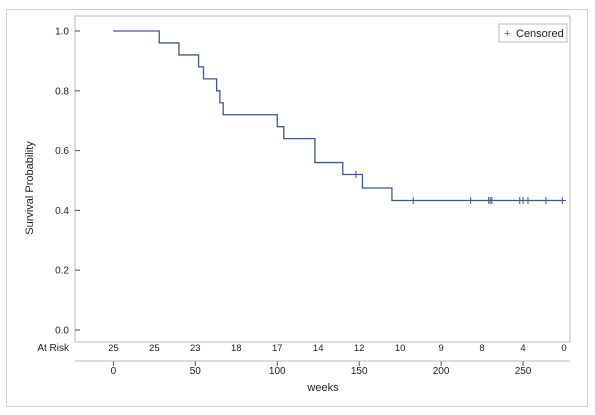 The height and width of the screenshot is (415, 595). What do you see at coordinates (440, 348) in the screenshot?
I see `at-risk-count: 9` at bounding box center [440, 348].